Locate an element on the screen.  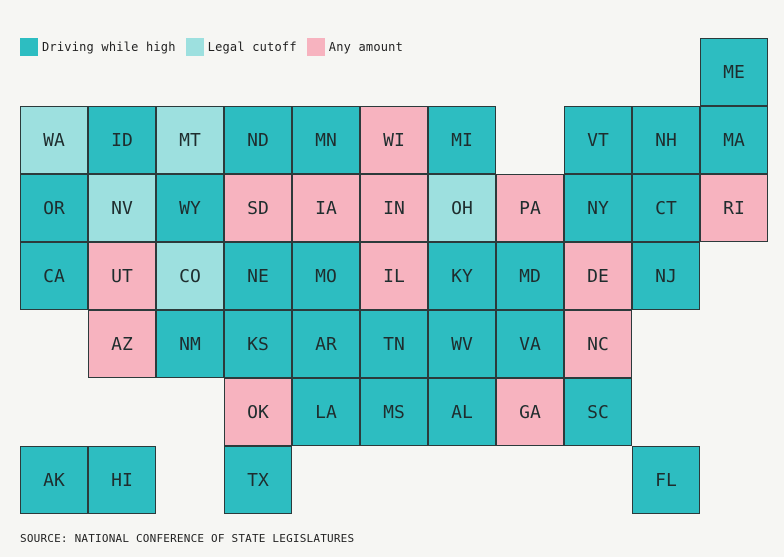
legend-item-any-amount: Any amount is located at coordinates (355, 47).